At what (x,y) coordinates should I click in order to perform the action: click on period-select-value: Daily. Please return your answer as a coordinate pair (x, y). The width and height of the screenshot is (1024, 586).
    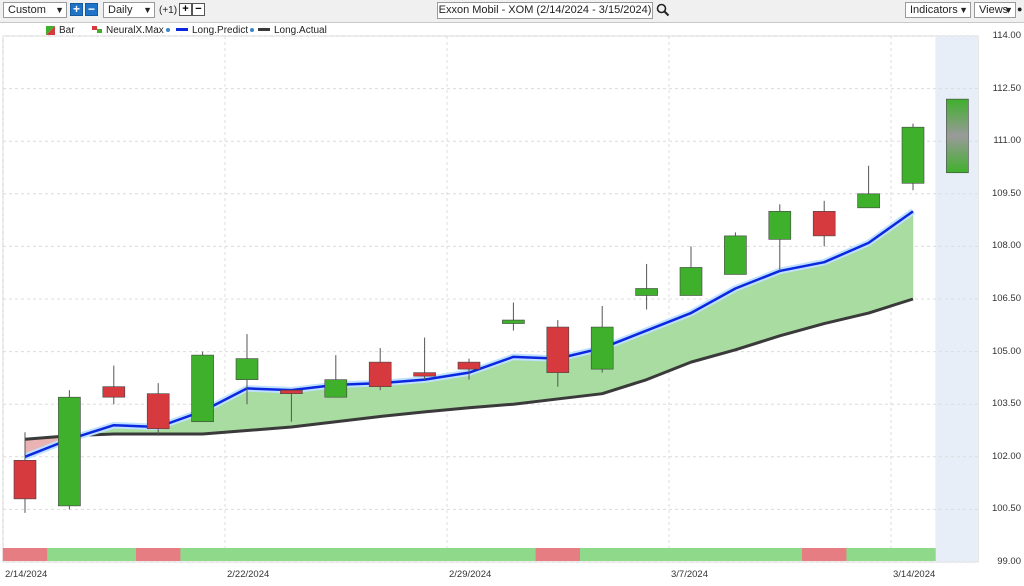
    Looking at the image, I should click on (120, 10).